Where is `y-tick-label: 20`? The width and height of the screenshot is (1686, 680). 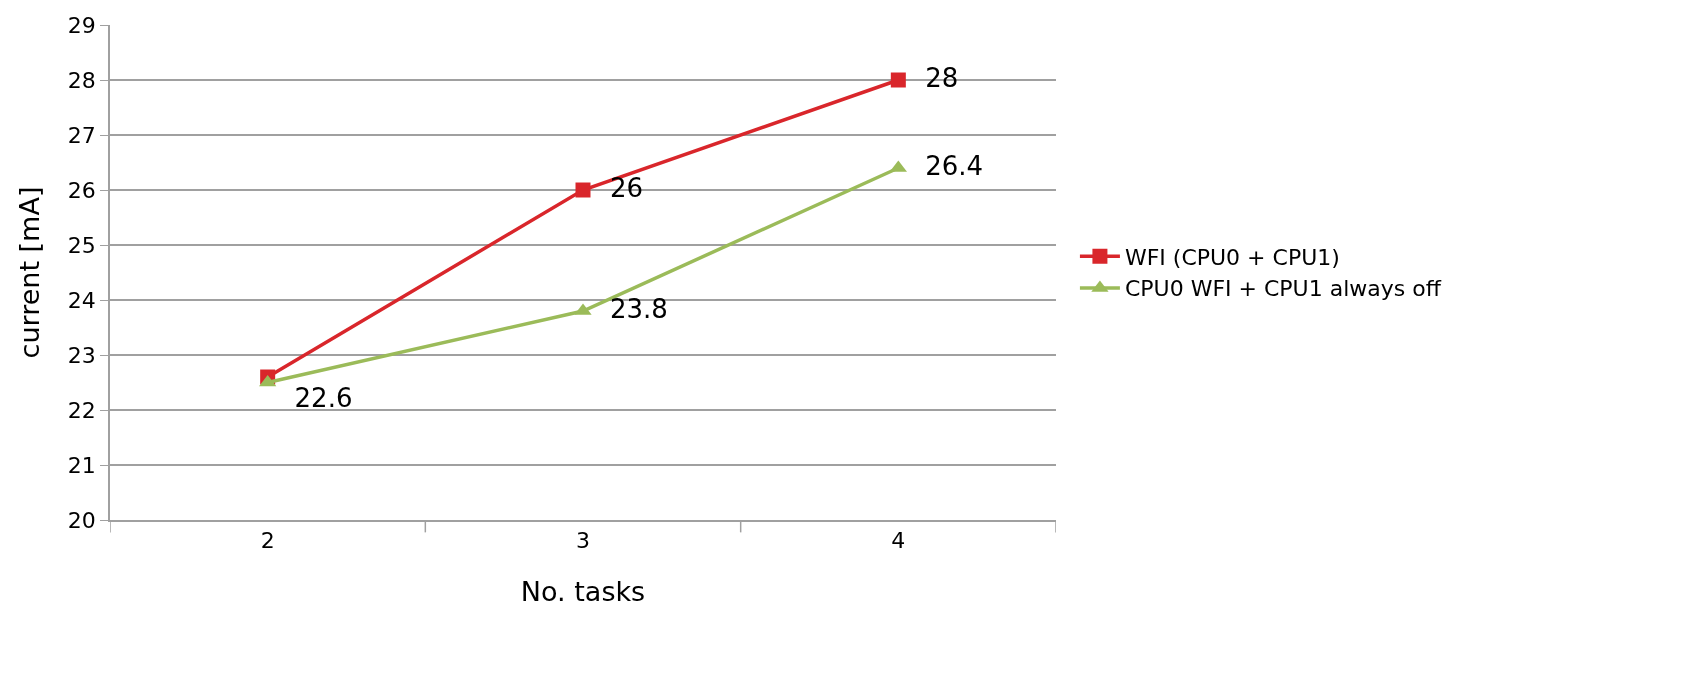
y-tick-label: 20 is located at coordinates (81, 520).